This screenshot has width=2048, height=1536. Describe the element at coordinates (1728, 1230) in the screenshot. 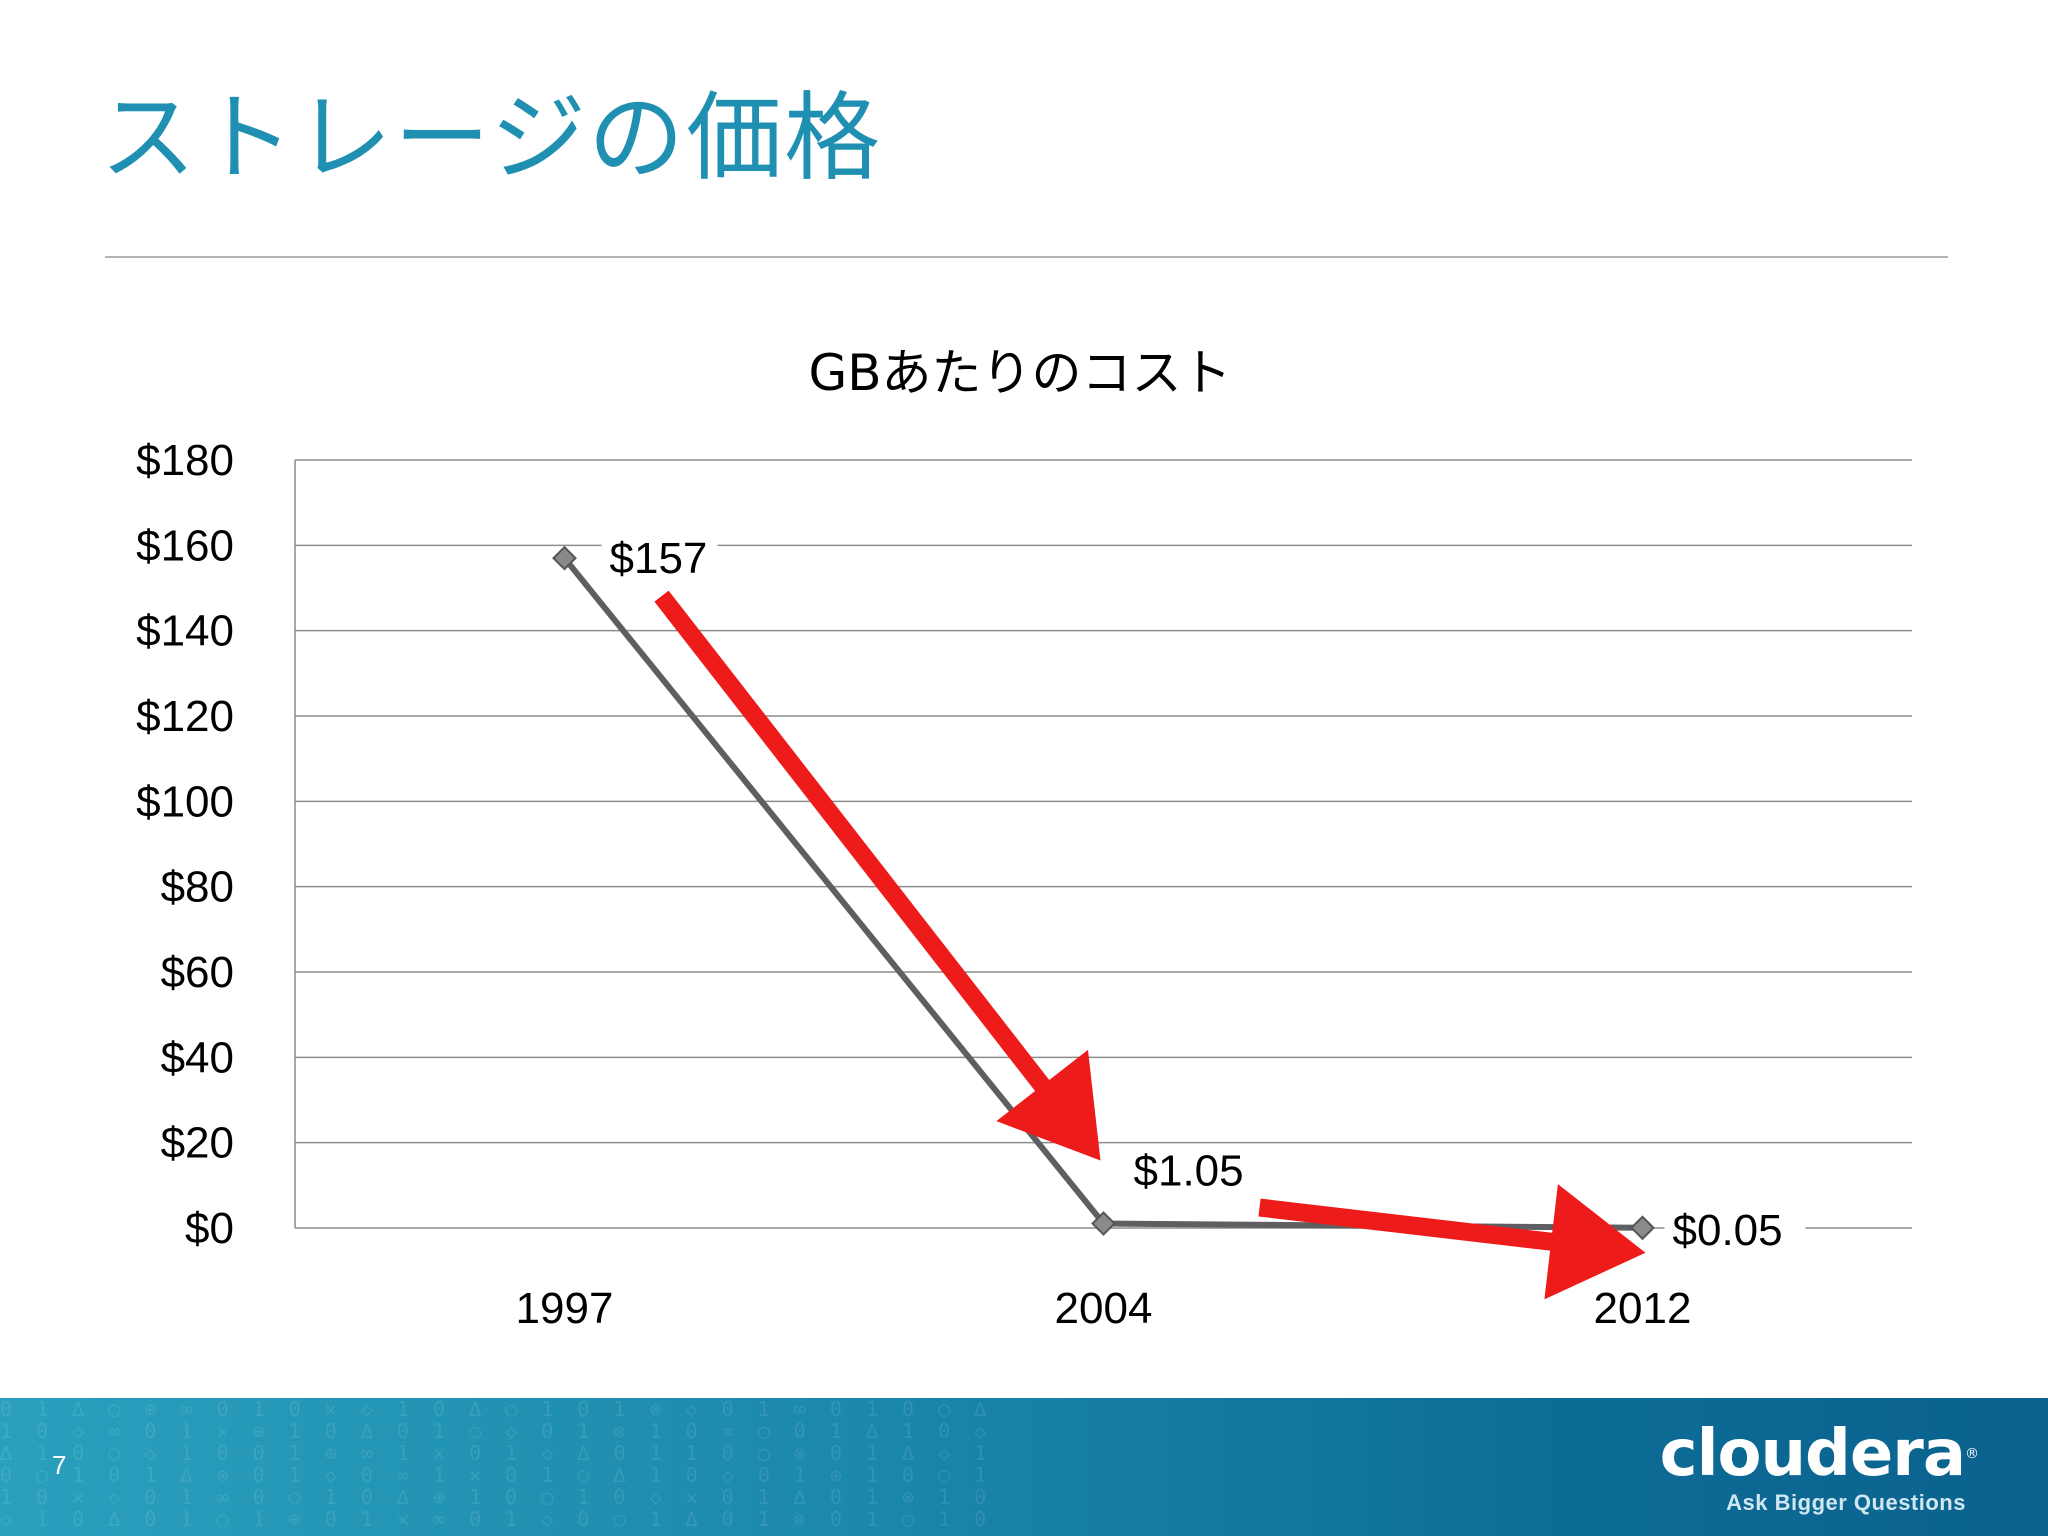

I see `data-label: $0.05` at that location.